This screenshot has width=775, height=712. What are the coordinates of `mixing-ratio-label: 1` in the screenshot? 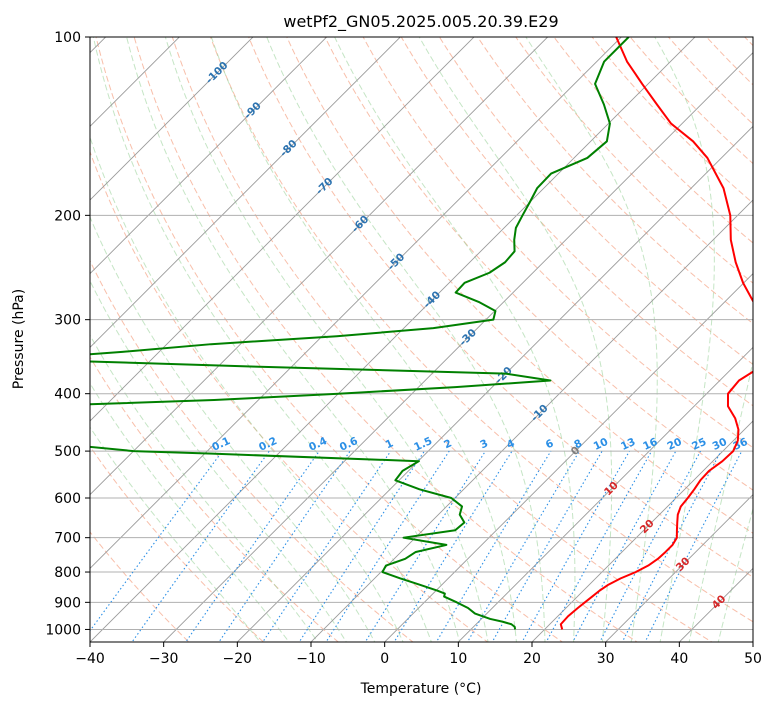 It's located at (390, 444).